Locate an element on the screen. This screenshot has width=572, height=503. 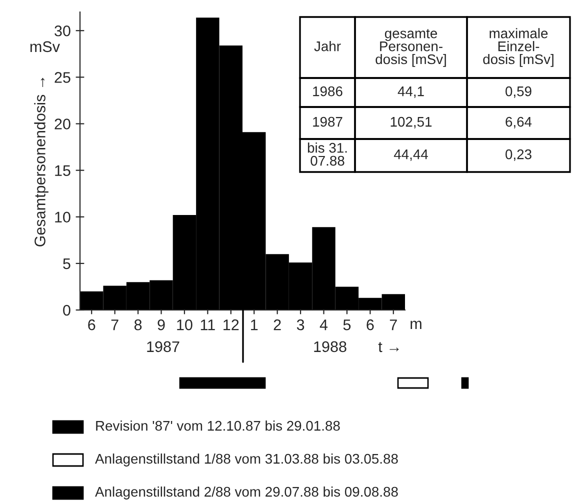
text: 0,23 is located at coordinates (519, 155).